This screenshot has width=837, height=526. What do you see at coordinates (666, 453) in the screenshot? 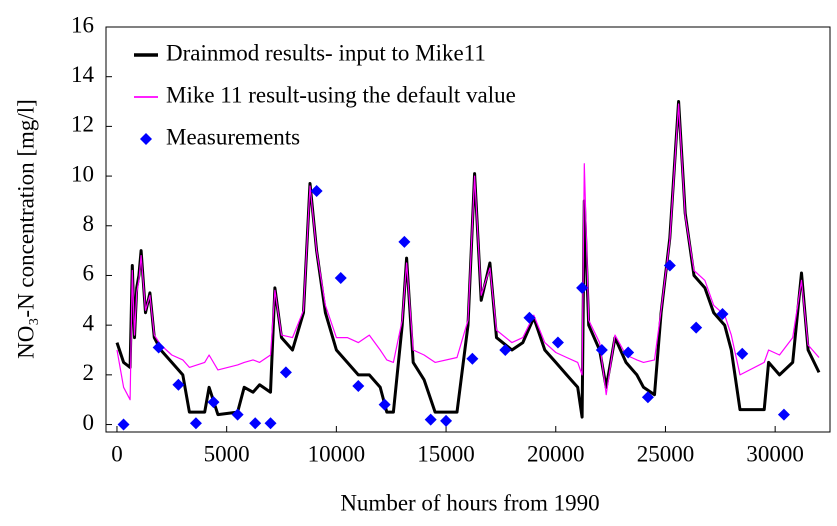
I see `x-tick-label: 25000` at bounding box center [666, 453].